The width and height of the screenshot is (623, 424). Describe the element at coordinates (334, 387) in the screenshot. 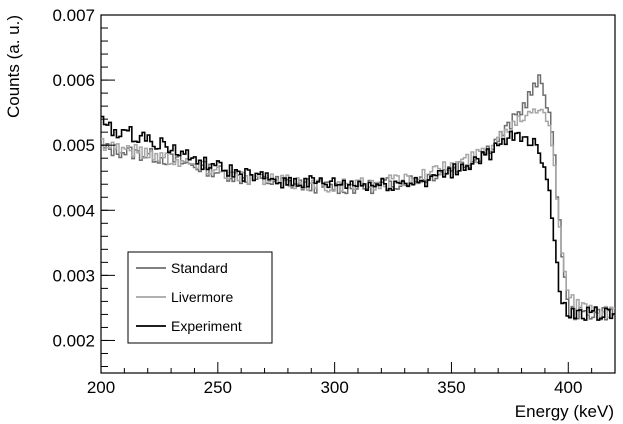

I see `x-tick-label-300: 300` at that location.